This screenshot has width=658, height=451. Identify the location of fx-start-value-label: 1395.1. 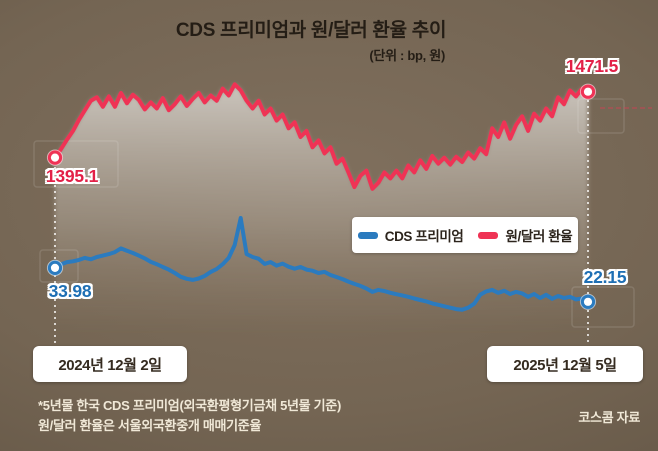
(72, 176).